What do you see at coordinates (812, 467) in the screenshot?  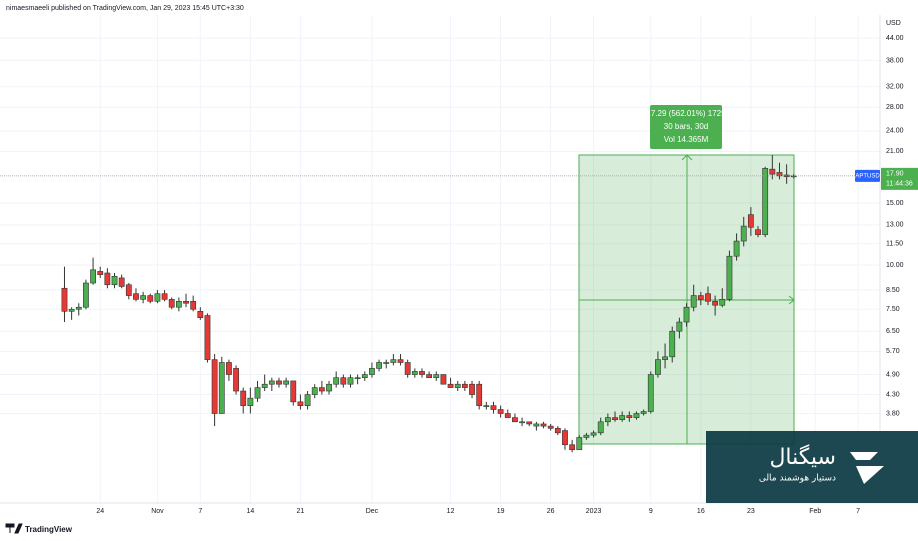 I see `watermark: سیگنال دستیار هوشمند مالی` at bounding box center [812, 467].